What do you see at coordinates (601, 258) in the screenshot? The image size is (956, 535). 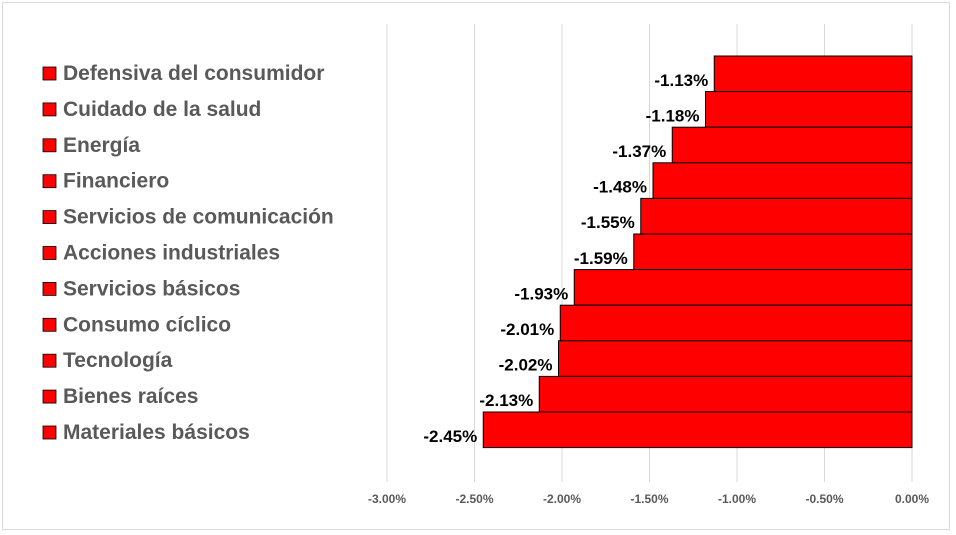 I see `data-label: -1.59%` at bounding box center [601, 258].